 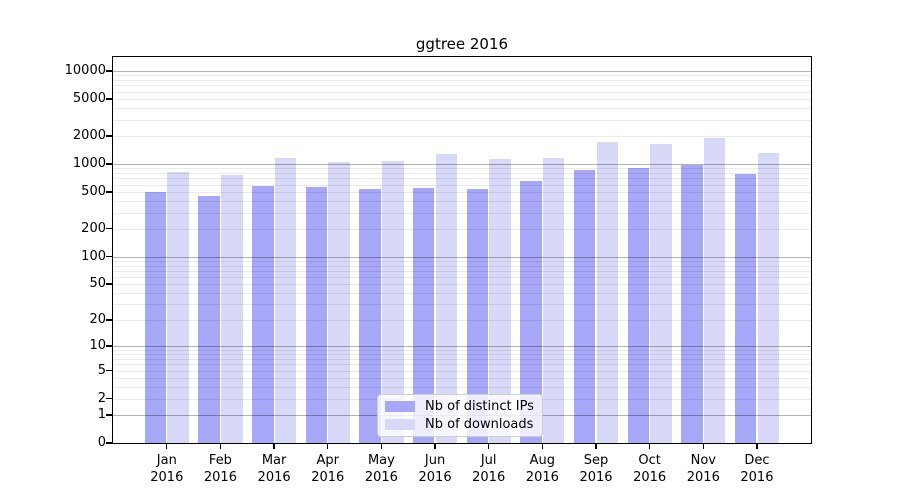 I want to click on distinct-ips-bar-jan, so click(x=155, y=317).